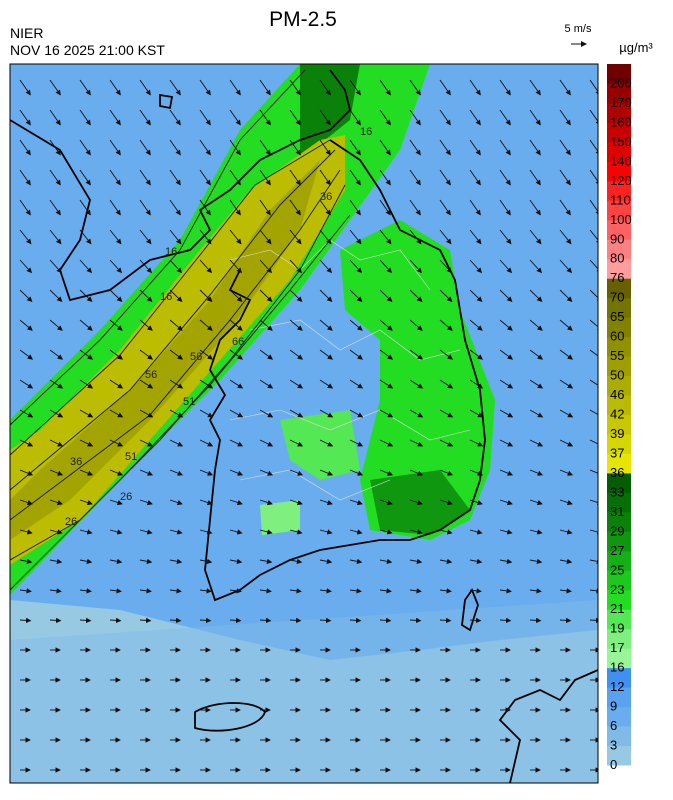 This screenshot has height=800, width=673. Describe the element at coordinates (617, 647) in the screenshot. I see `colorbar-label: 17` at that location.